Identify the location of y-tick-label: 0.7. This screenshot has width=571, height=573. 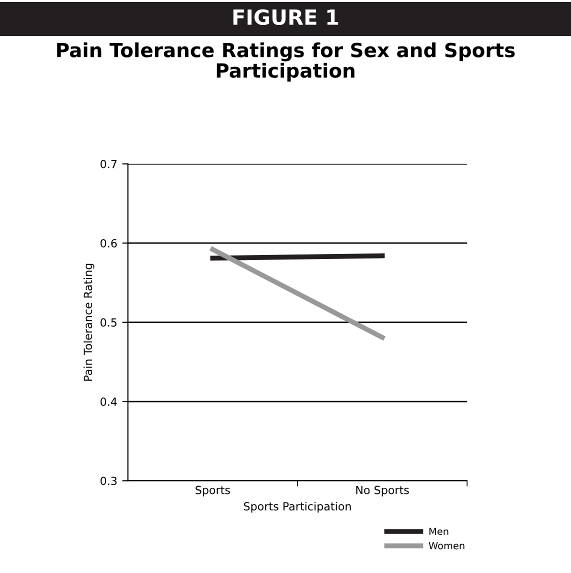
(108, 164).